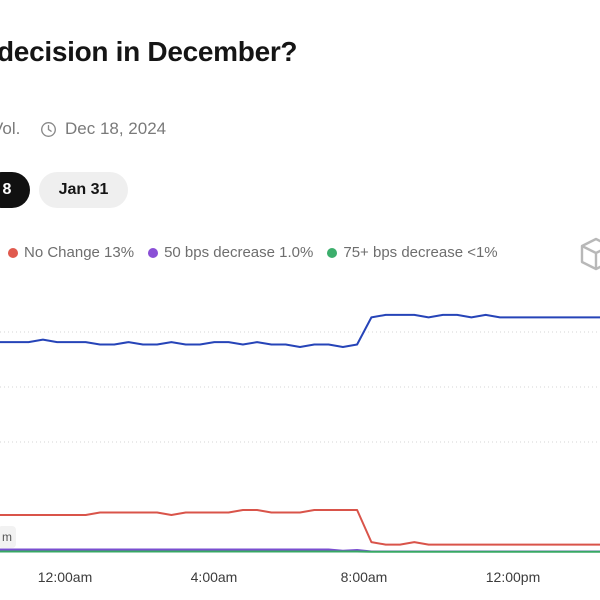 This screenshot has height=600, width=600. What do you see at coordinates (153, 252) in the screenshot?
I see `legend-dot-50bps` at bounding box center [153, 252].